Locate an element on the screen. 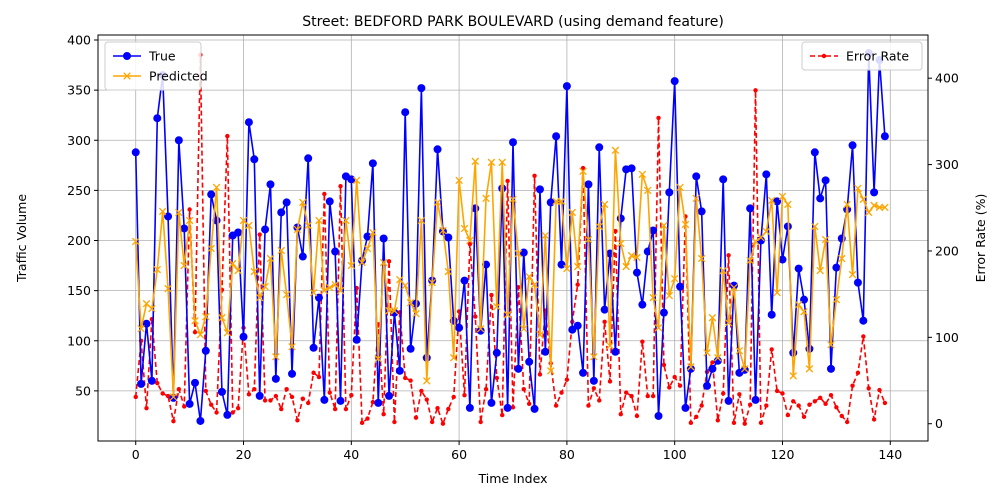  y-tick-label: 400 is located at coordinates (79, 40).